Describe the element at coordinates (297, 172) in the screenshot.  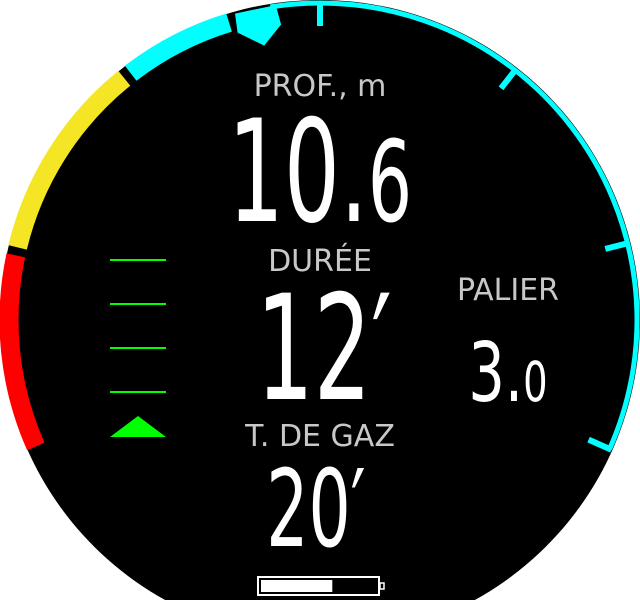
I see `depth-value-main: 10.` at that location.